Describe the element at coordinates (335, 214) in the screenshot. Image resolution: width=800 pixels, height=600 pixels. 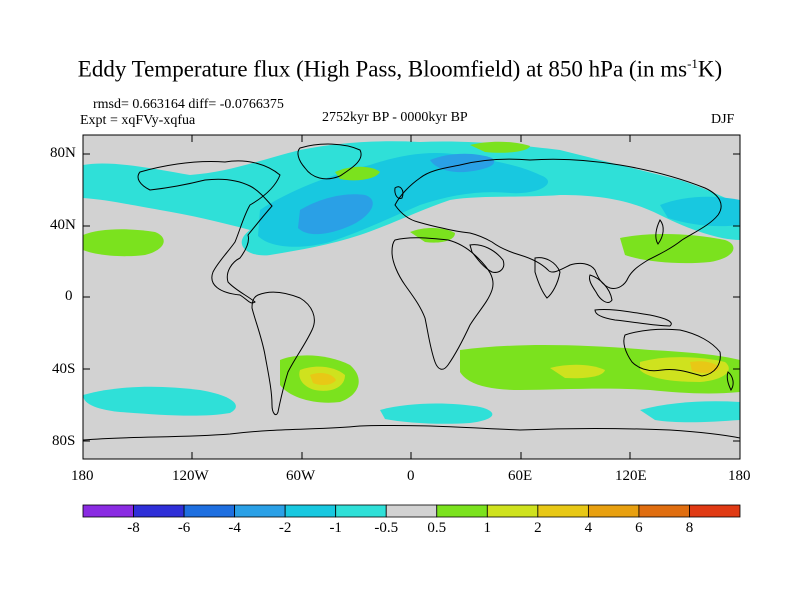
I see `nh-atlantic-core` at that location.